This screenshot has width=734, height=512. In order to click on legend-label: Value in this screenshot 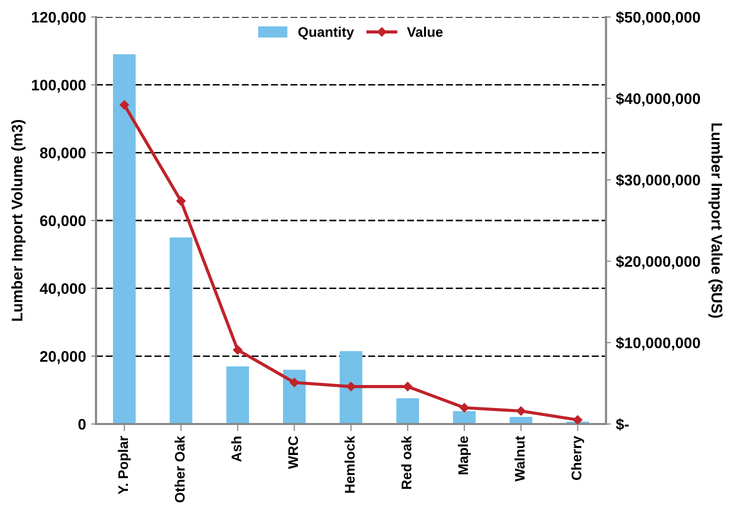, I will do `click(424, 31)`.